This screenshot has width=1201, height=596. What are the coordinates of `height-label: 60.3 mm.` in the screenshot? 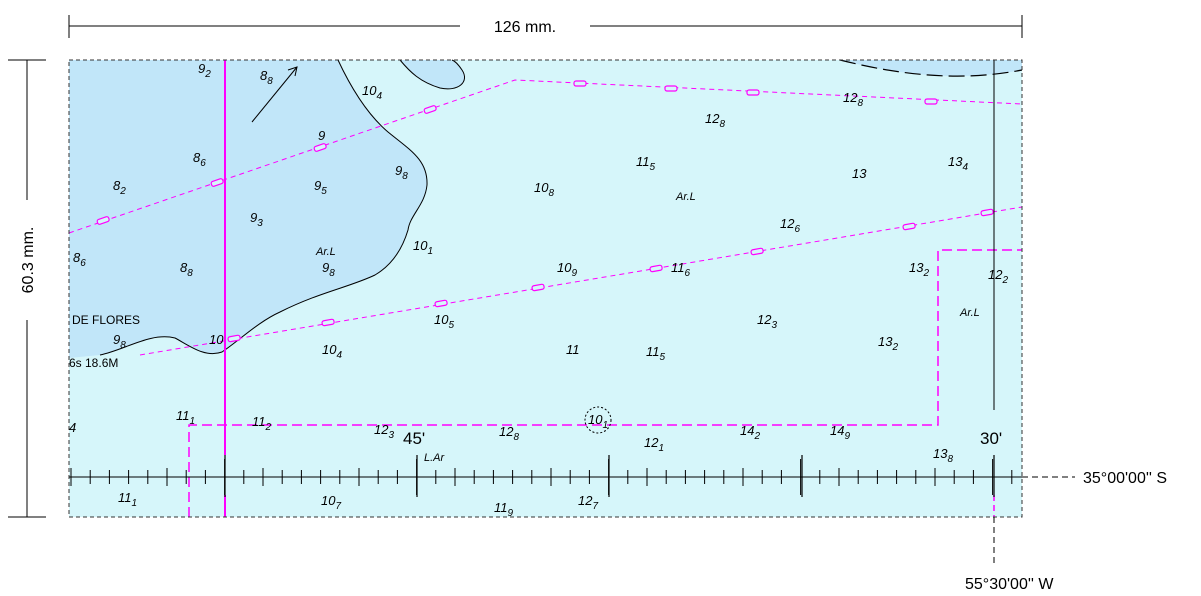 It's located at (28, 260).